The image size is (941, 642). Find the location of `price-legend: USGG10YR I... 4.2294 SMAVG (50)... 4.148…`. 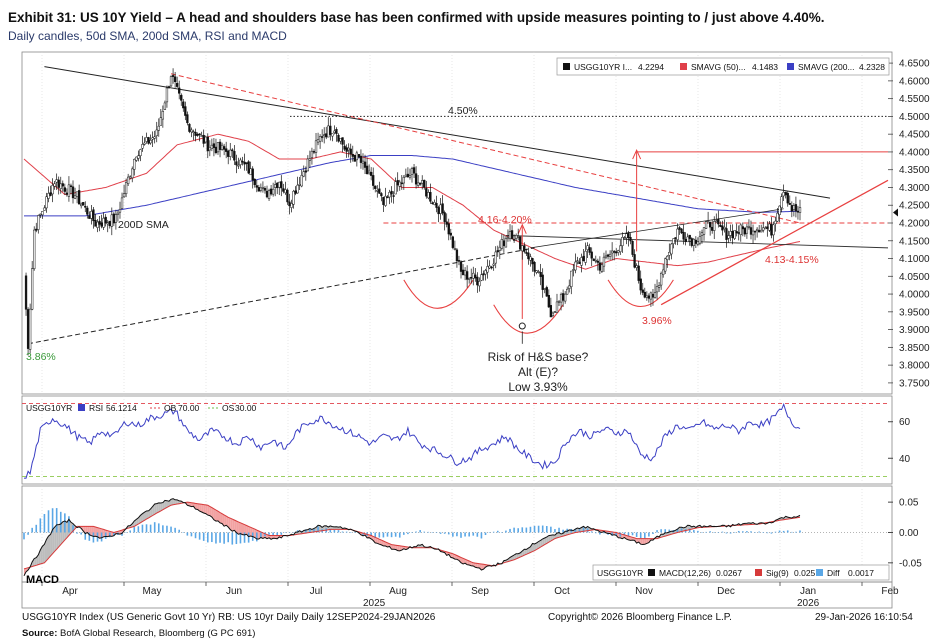

price-legend: USGG10YR I... 4.2294 SMAVG (50)... 4.148… is located at coordinates (723, 66).